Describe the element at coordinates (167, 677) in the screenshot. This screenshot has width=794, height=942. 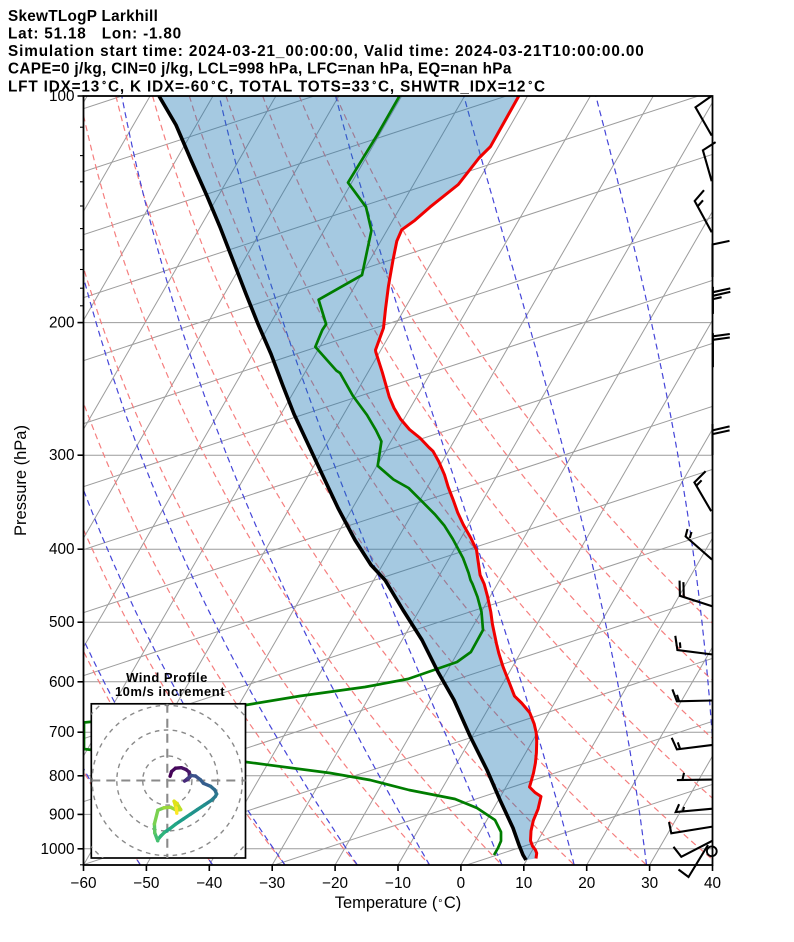
I see `svg-text: Wind Profile` at that location.